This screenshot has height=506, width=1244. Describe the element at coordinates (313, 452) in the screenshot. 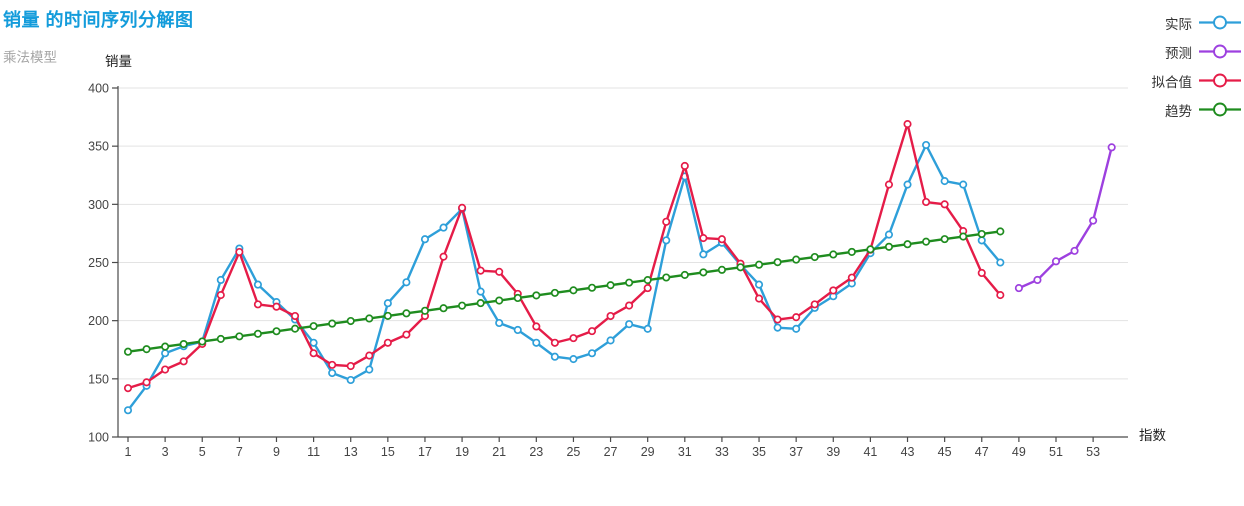

I see `x-tick-label: 11` at that location.